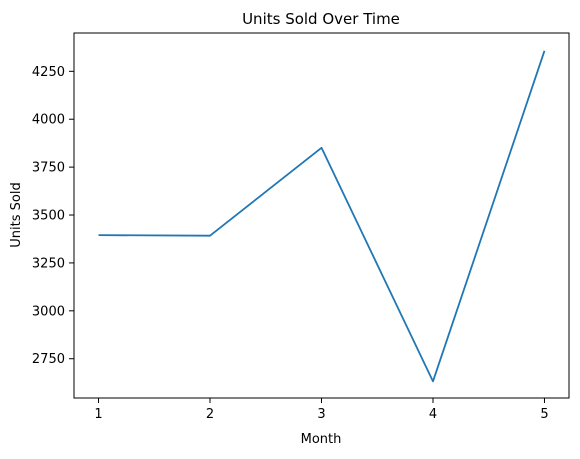 This screenshot has height=459, width=580. What do you see at coordinates (48, 216) in the screenshot?
I see `y-tick-label: 3500` at bounding box center [48, 216].